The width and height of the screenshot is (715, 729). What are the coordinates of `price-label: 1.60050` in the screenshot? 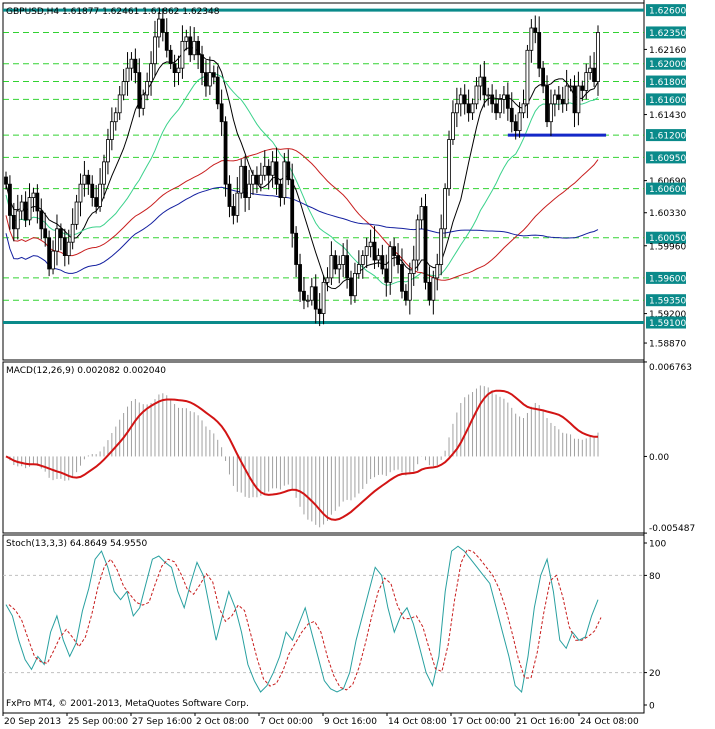 It's located at (667, 239).